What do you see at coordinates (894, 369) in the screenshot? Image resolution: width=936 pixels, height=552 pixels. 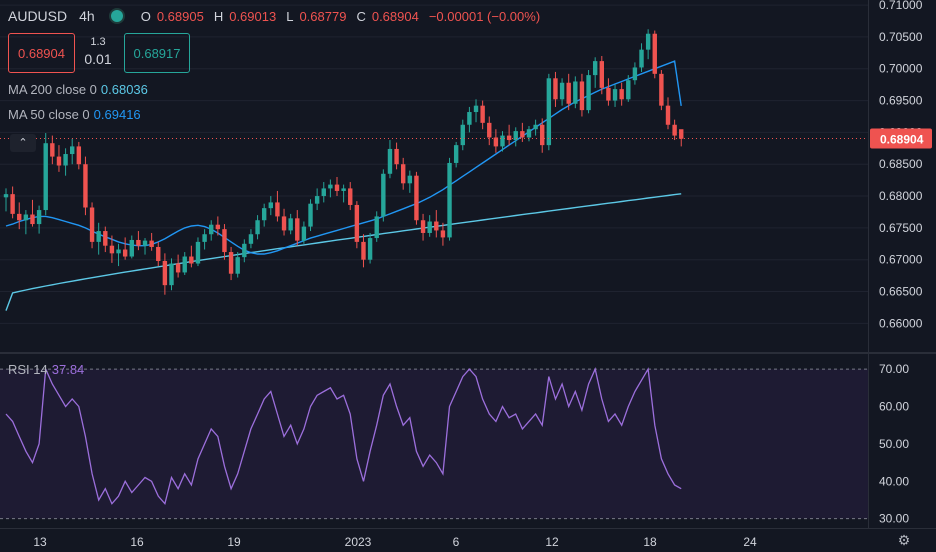 I see `rsi-tick-label: 70.00` at bounding box center [894, 369].